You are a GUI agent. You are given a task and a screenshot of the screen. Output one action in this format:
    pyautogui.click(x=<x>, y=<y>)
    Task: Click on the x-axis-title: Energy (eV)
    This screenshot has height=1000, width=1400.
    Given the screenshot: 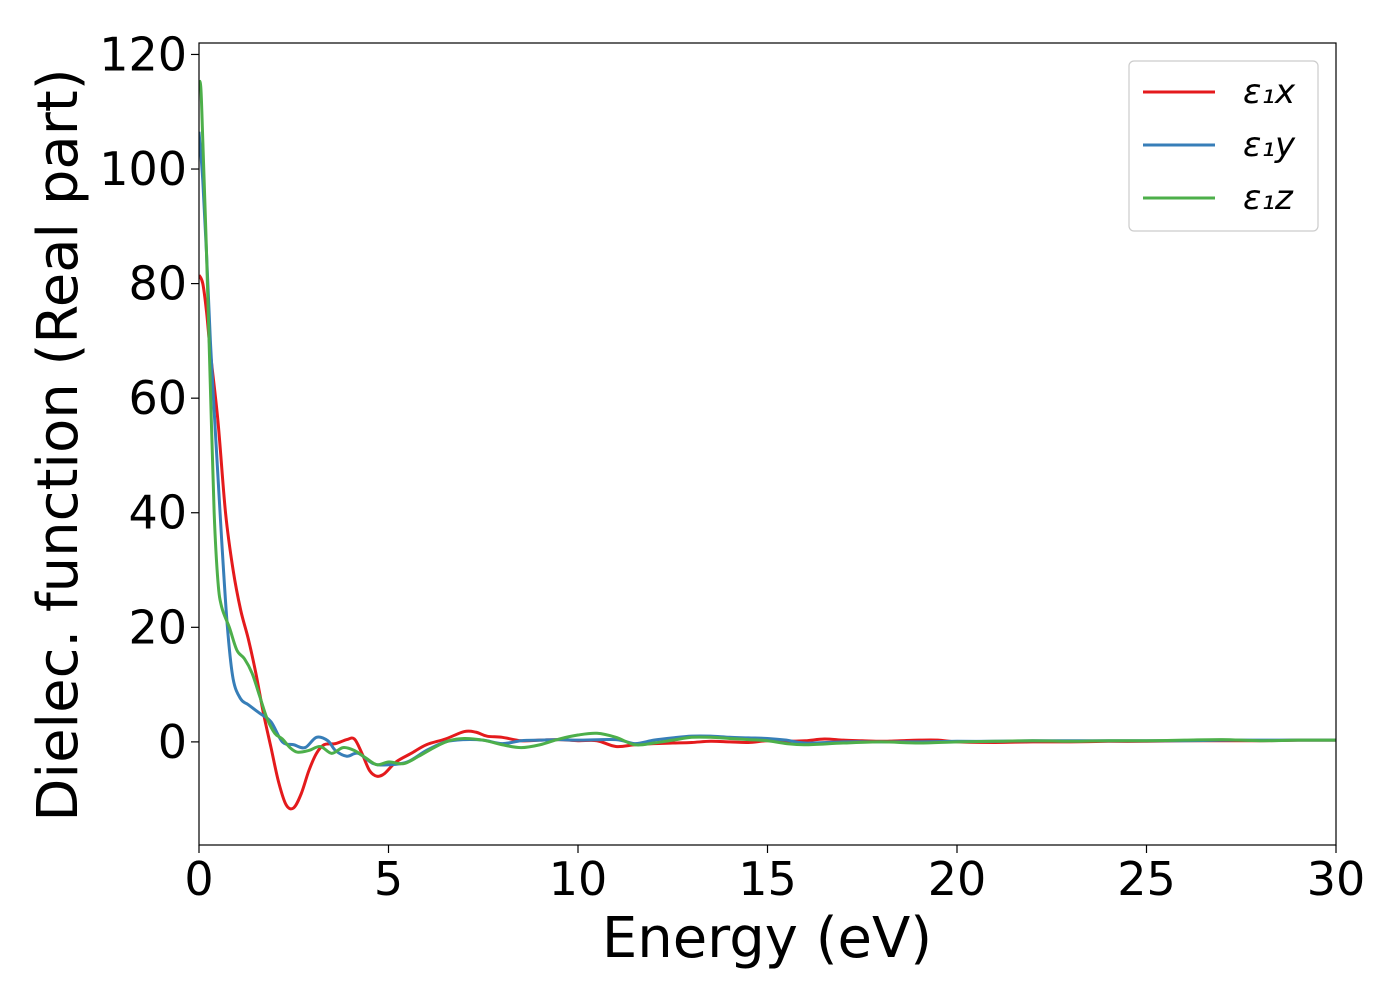 What is the action you would take?
    pyautogui.click(x=767, y=938)
    